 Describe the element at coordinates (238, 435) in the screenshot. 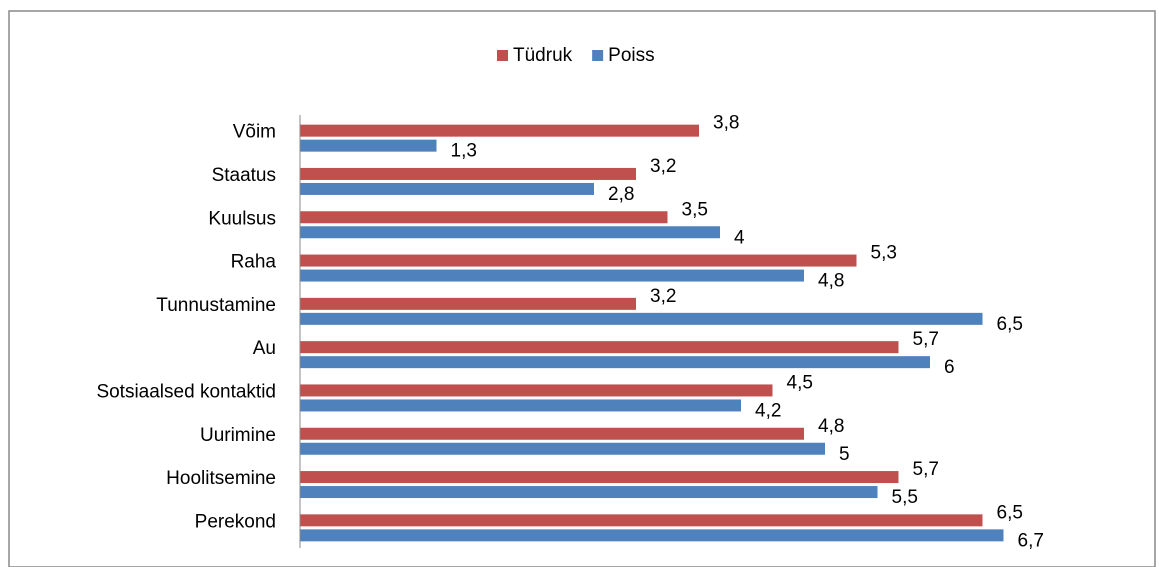

I see `y-tick-label: Uurimine` at that location.